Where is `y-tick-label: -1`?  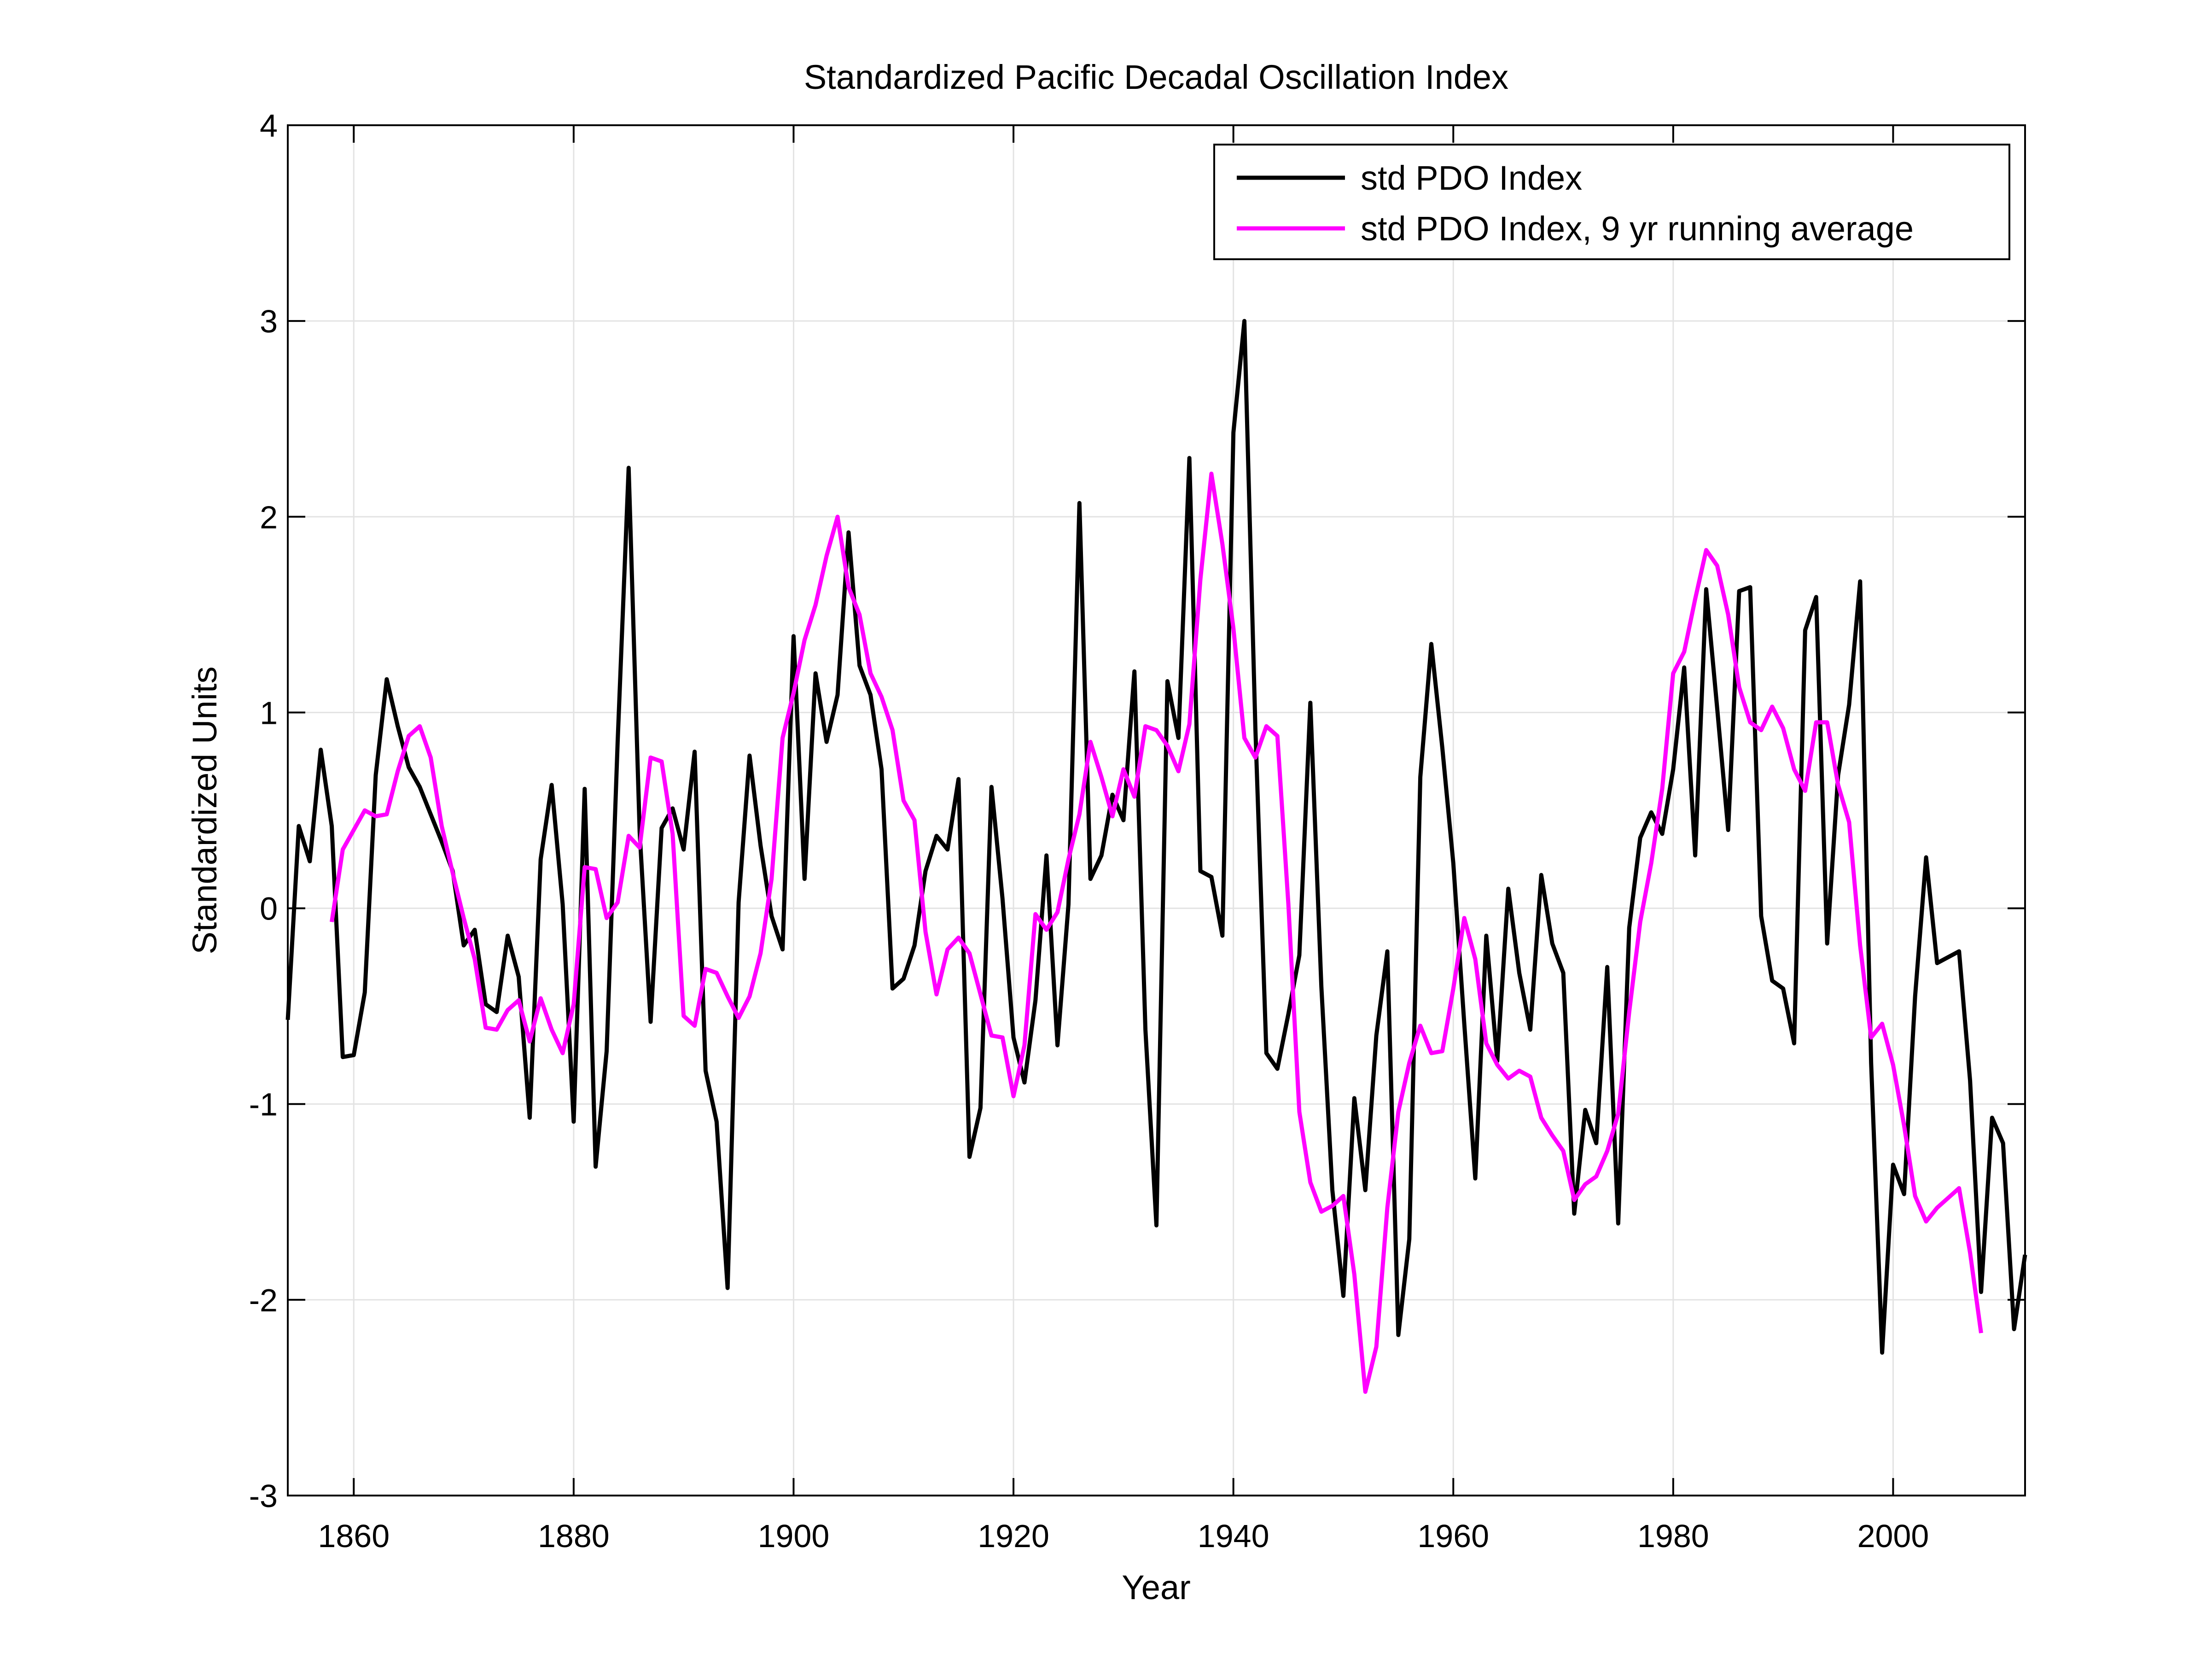 y-tick-label: -1 is located at coordinates (264, 1105).